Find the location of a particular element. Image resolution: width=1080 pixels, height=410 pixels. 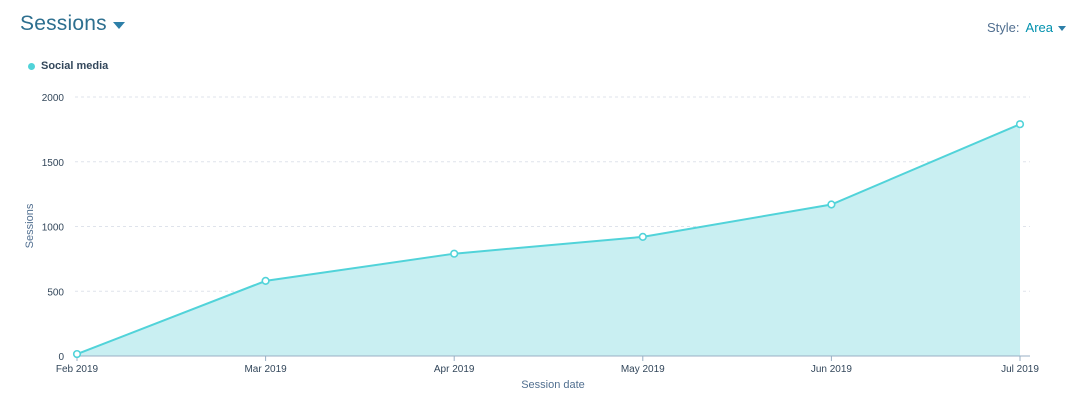

x-tick-label: May 2019 is located at coordinates (643, 369).